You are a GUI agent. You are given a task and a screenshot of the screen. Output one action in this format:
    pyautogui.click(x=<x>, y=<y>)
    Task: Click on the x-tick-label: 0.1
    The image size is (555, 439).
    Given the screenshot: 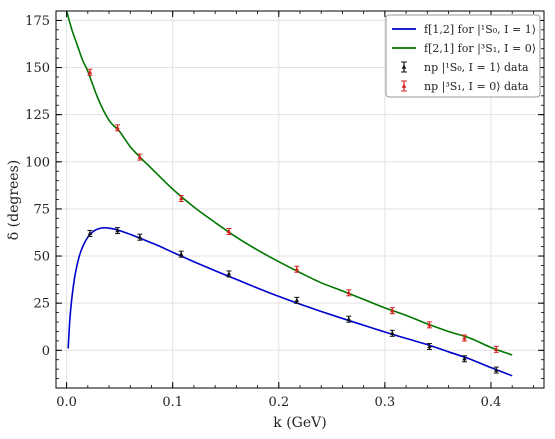 What is the action you would take?
    pyautogui.click(x=172, y=402)
    